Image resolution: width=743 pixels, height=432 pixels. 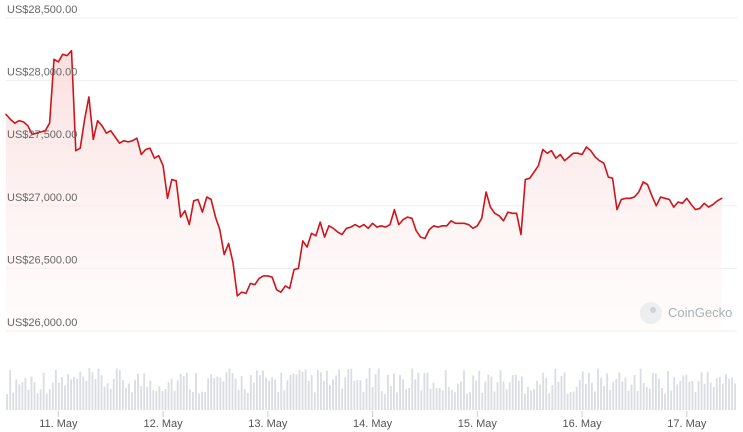 I want to click on y-tick-label: US$26,000.00, so click(x=42, y=323).